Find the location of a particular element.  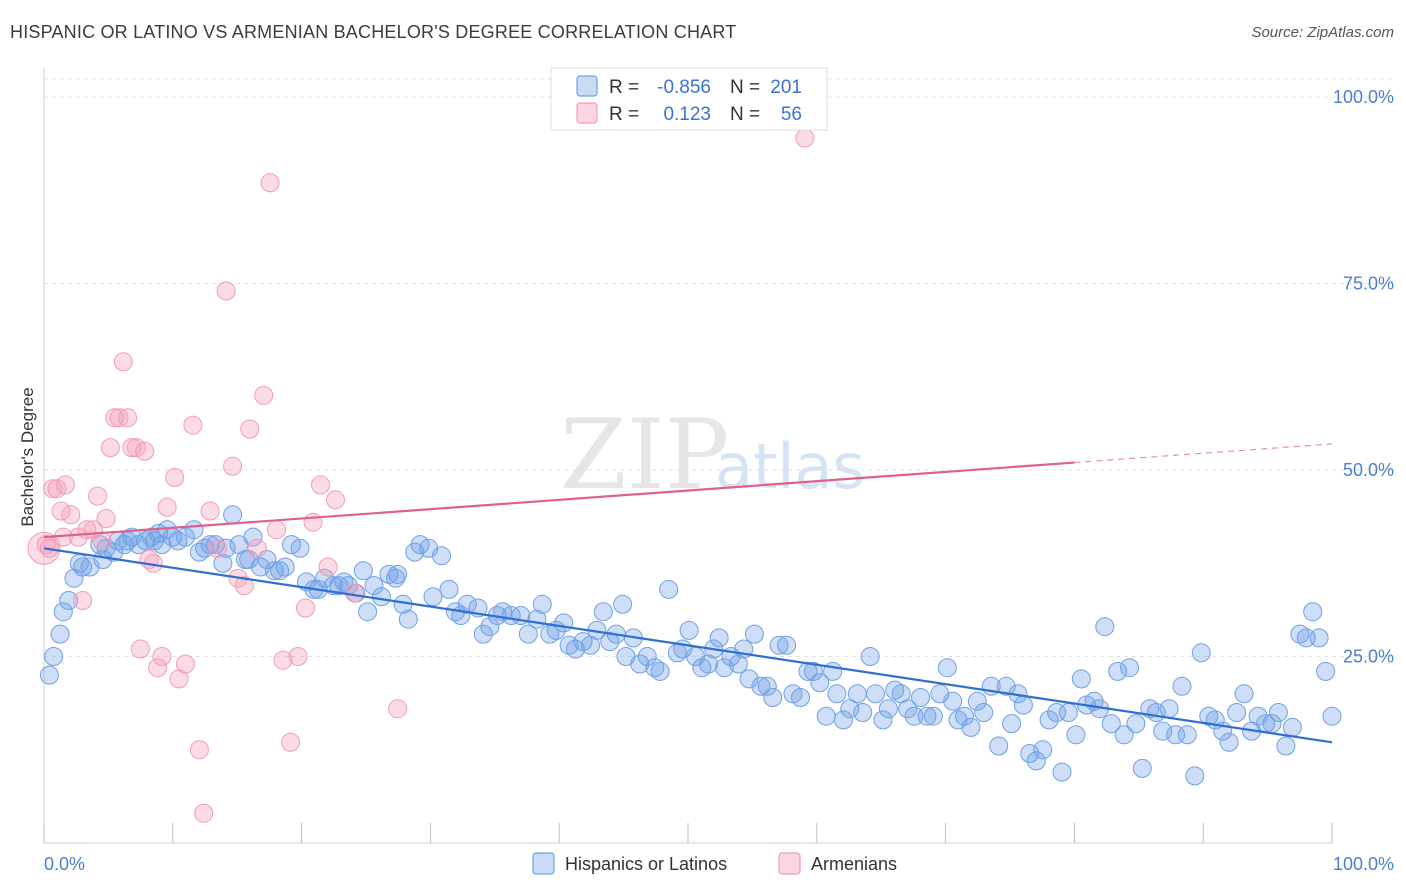

watermark-zip: ZIP is located at coordinates (644, 455).